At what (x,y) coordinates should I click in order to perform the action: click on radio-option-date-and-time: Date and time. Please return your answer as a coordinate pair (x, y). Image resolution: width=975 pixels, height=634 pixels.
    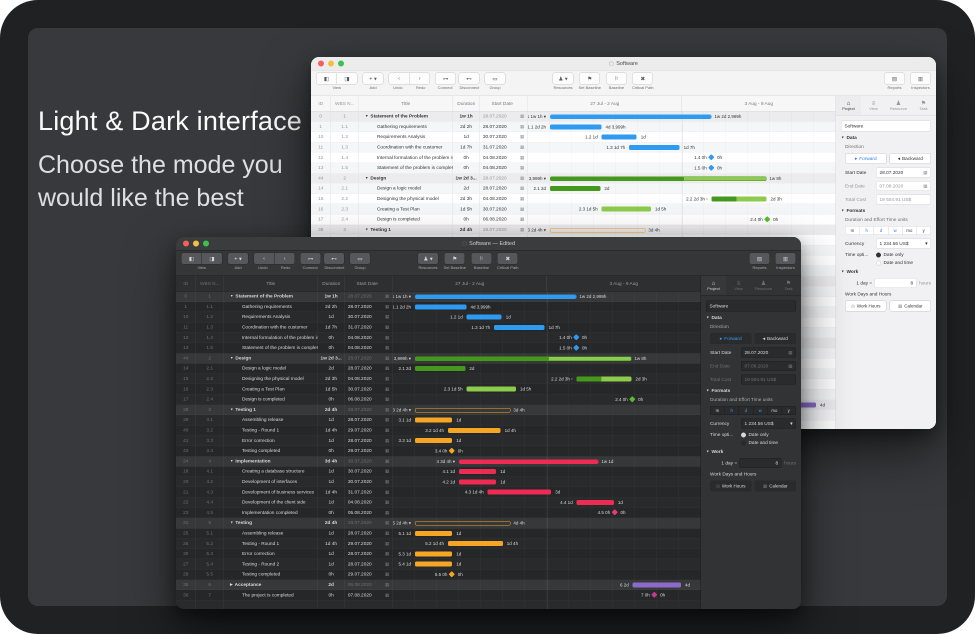
    Looking at the image, I should click on (894, 263).